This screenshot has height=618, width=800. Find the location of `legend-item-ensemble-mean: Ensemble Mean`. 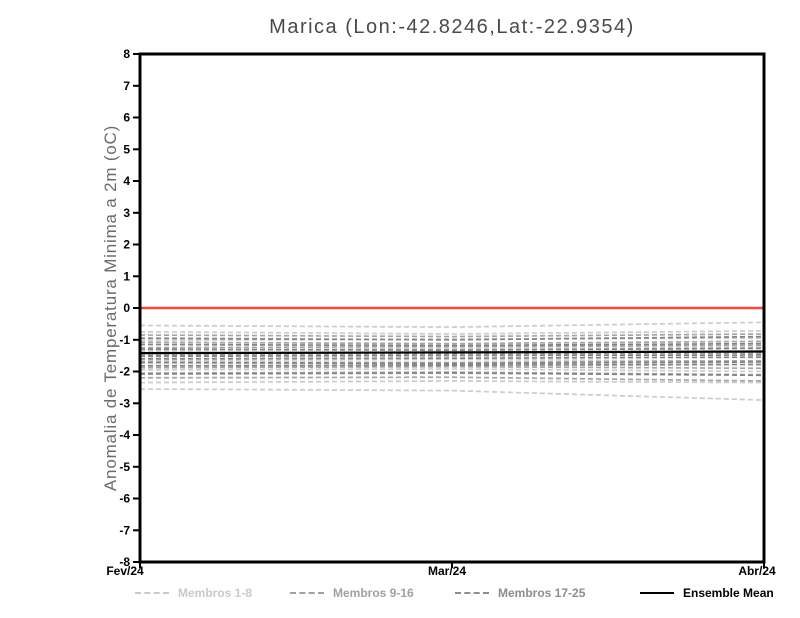

legend-item-ensemble-mean: Ensemble Mean is located at coordinates (707, 593).